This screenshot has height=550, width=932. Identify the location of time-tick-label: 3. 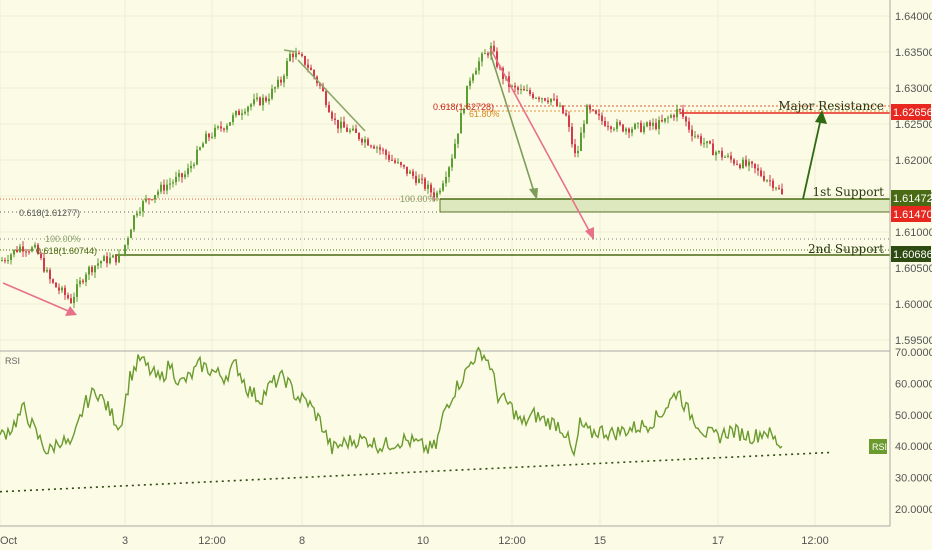
(125, 541).